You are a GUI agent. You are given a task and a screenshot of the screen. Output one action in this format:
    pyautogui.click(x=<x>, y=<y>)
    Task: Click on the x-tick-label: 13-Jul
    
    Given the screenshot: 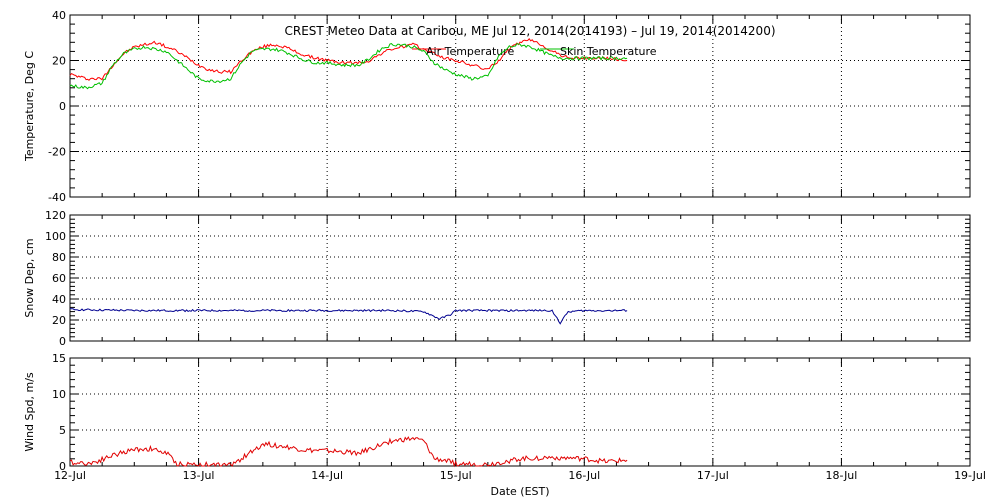 What is the action you would take?
    pyautogui.click(x=199, y=475)
    